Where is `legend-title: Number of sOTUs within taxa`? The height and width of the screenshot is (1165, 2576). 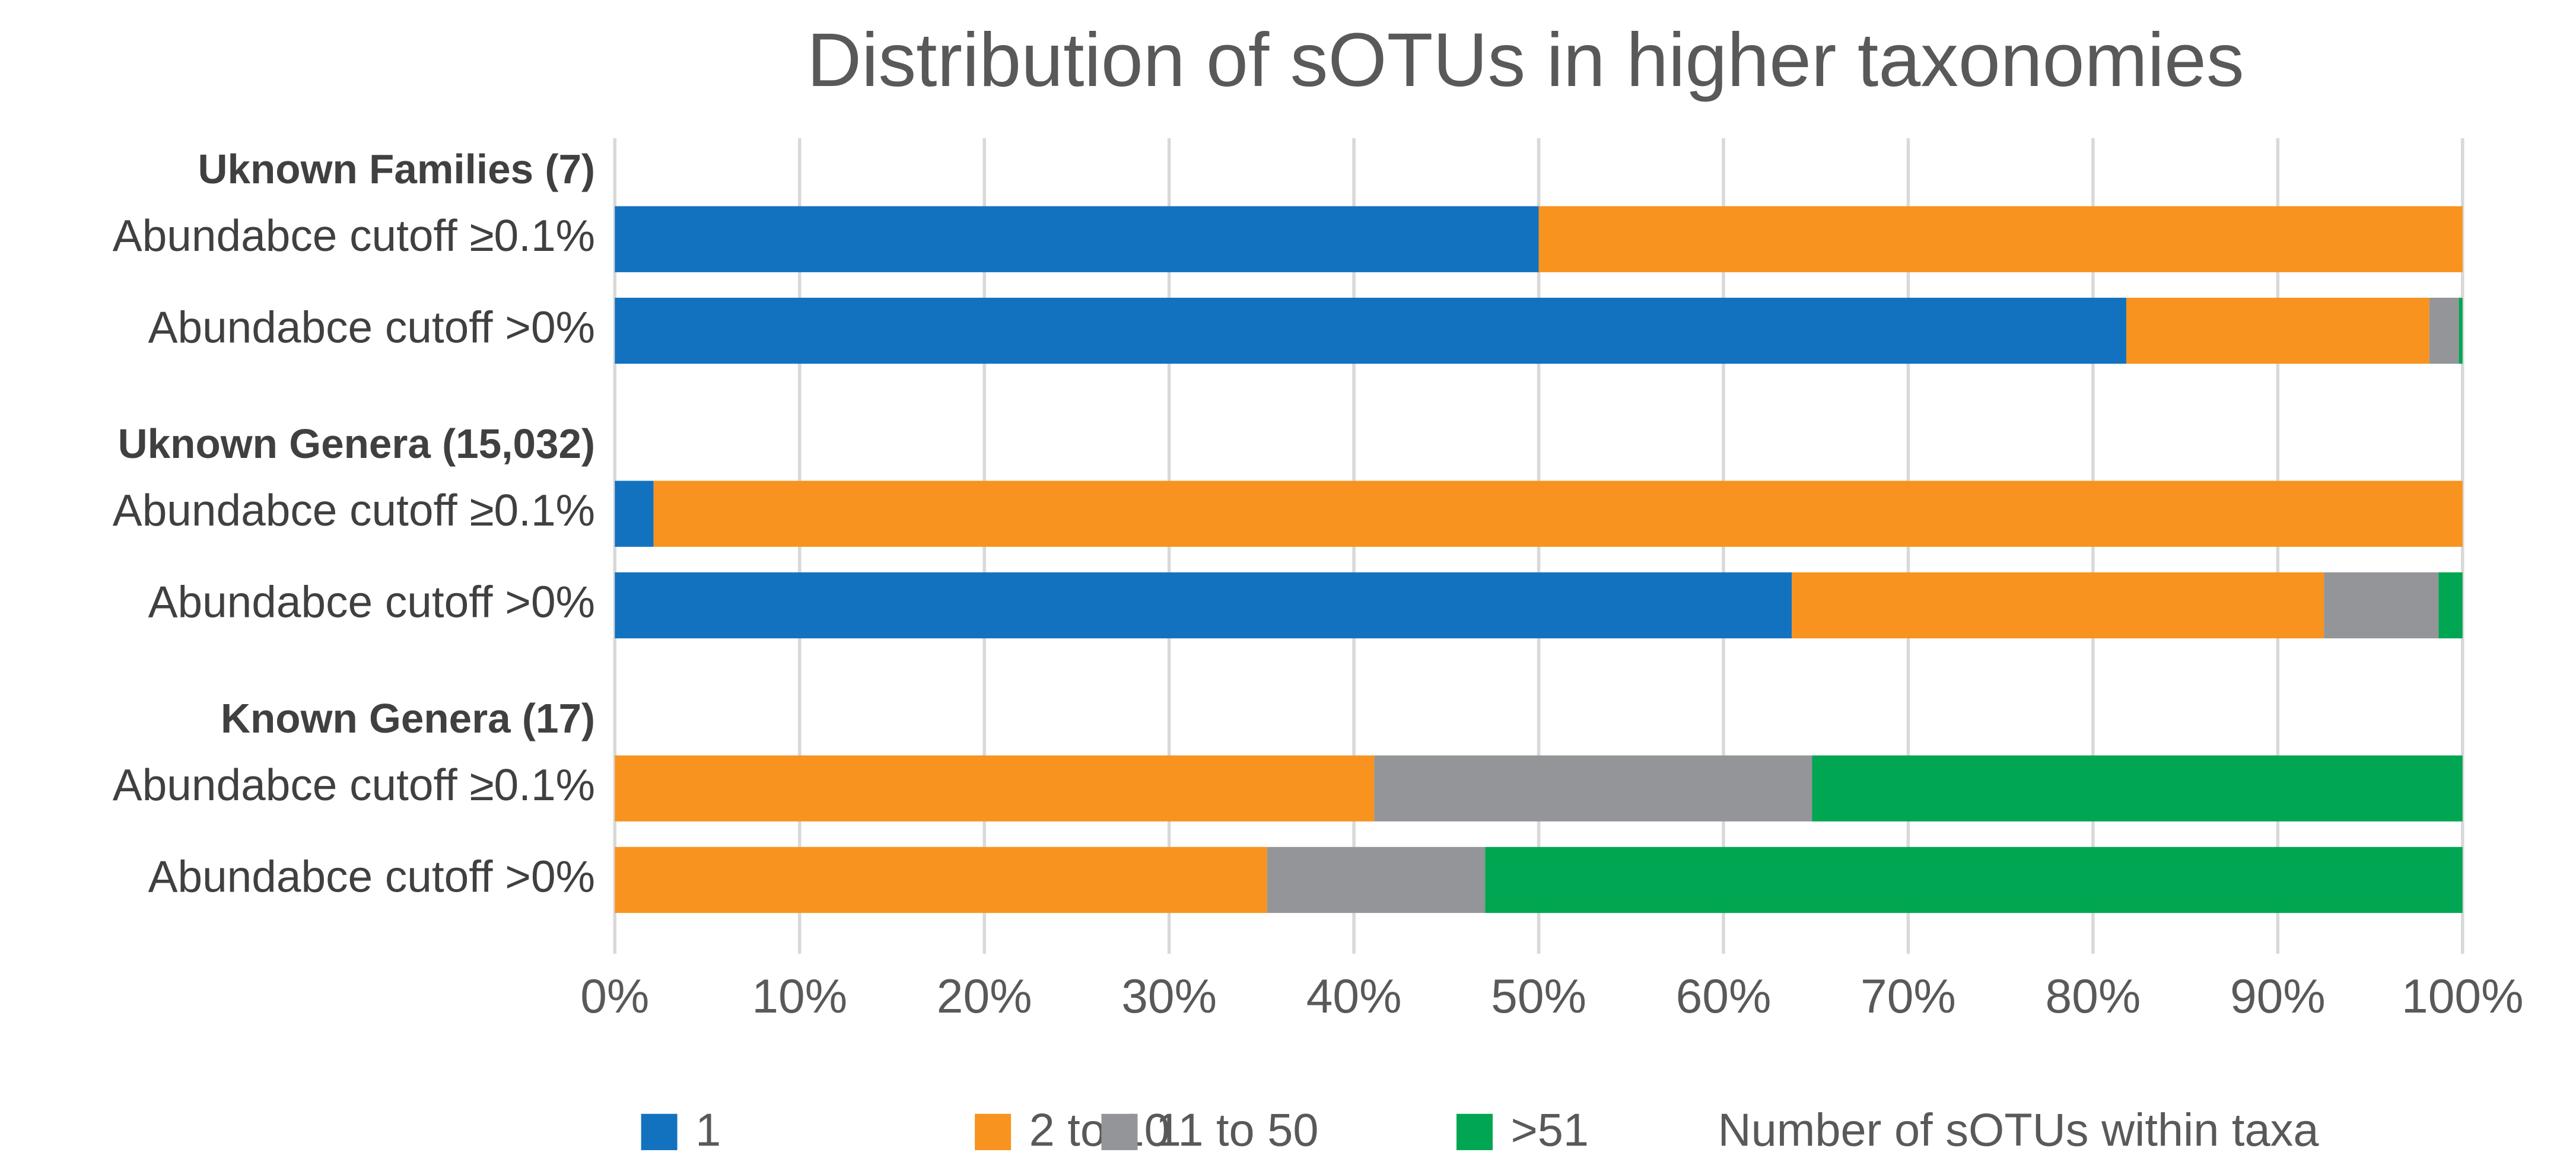
legend-title: Number of sOTUs within taxa is located at coordinates (2019, 1130).